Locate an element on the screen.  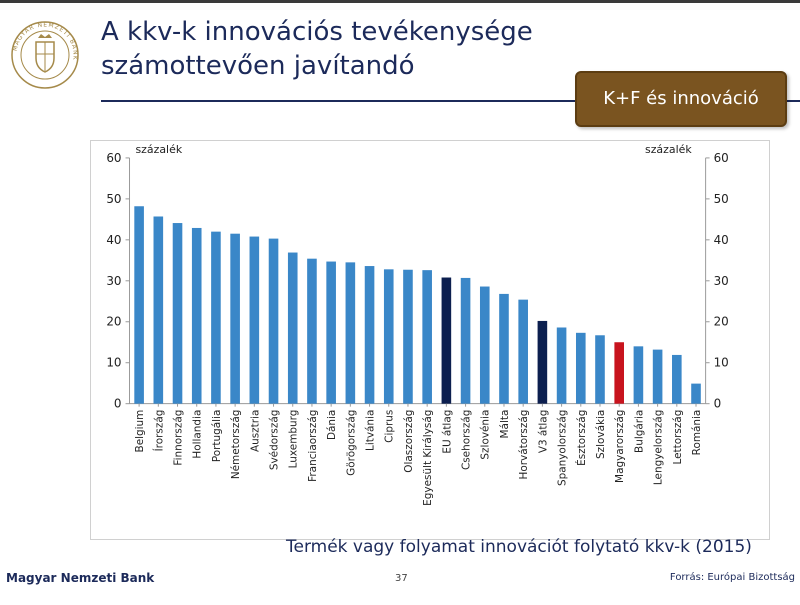
x-tick-label: Szlovénia is located at coordinates (486, 435).